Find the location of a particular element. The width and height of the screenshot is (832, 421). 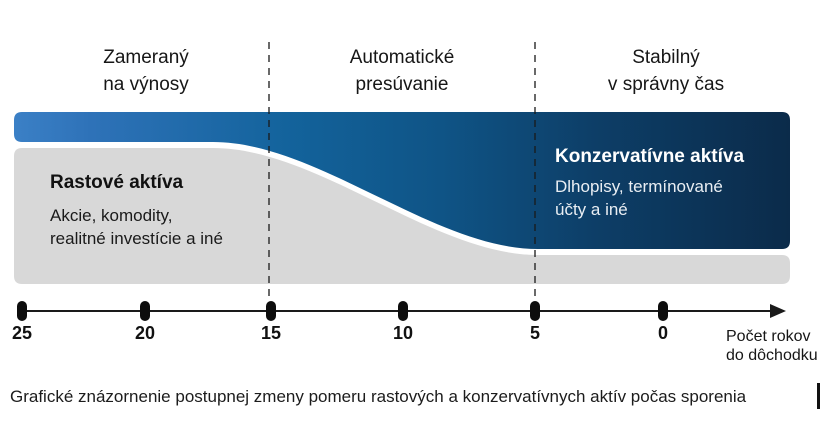

tick-label-15: 15 is located at coordinates (271, 333).